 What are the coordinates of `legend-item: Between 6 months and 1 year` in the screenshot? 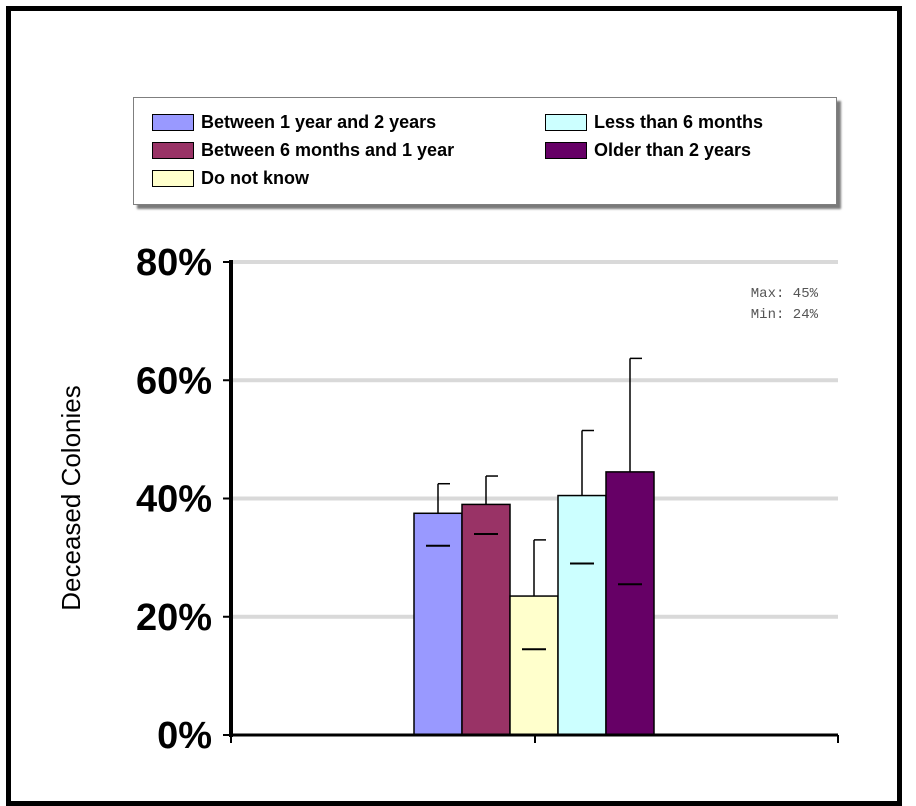 It's located at (303, 150).